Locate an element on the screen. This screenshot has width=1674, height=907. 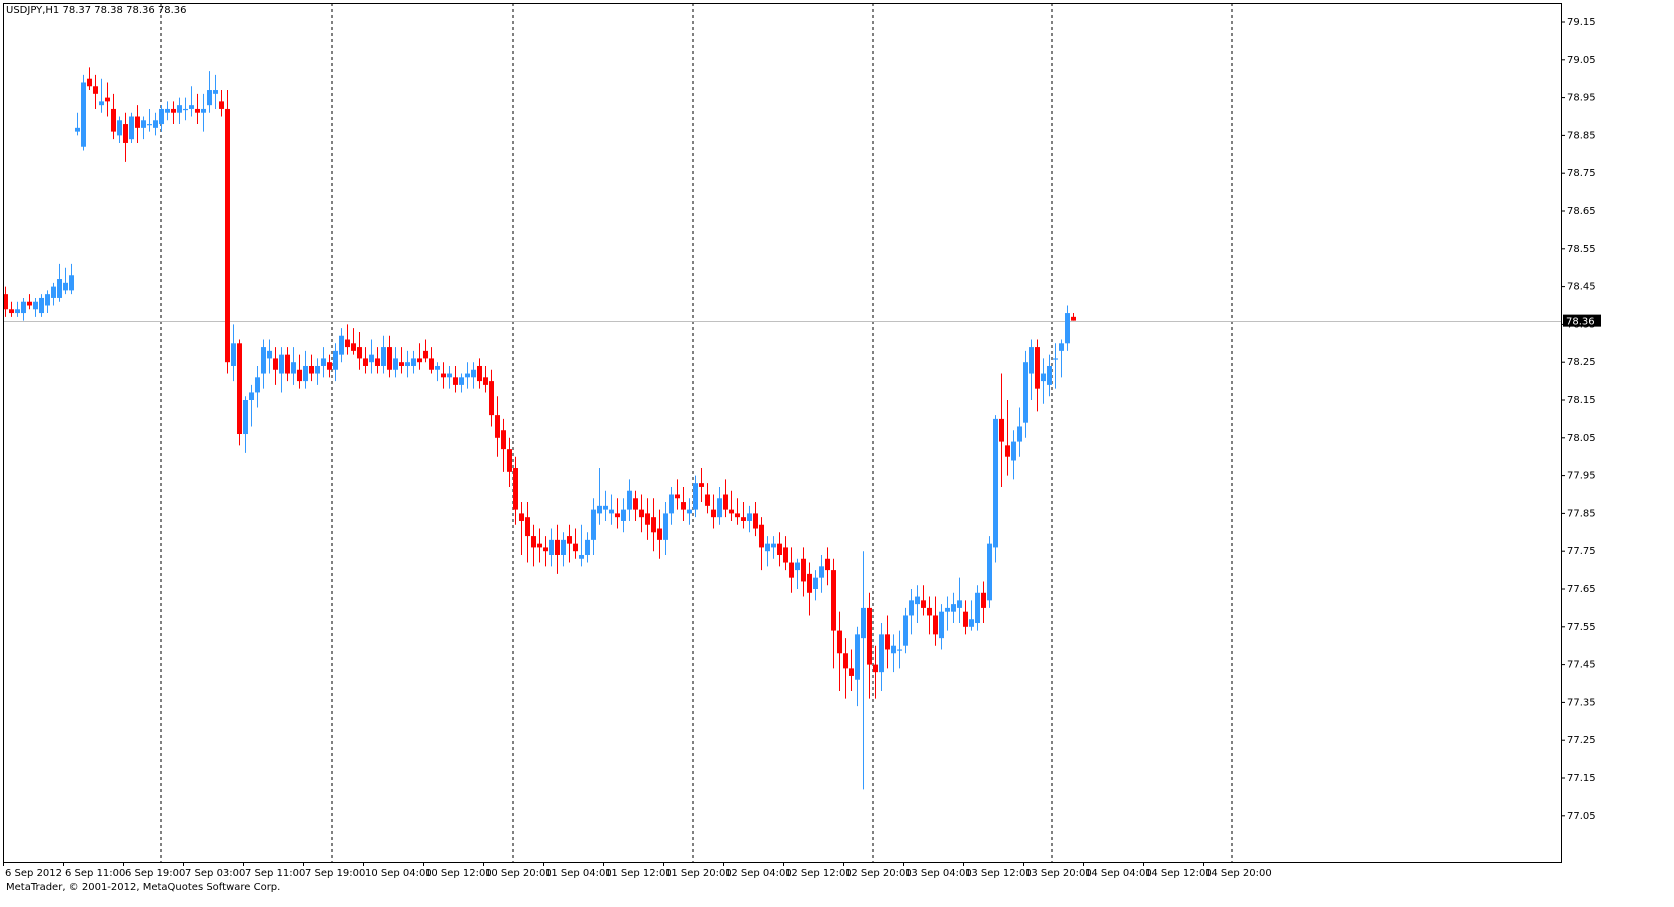
price-tick-label: 77.85 is located at coordinates (1581, 513).